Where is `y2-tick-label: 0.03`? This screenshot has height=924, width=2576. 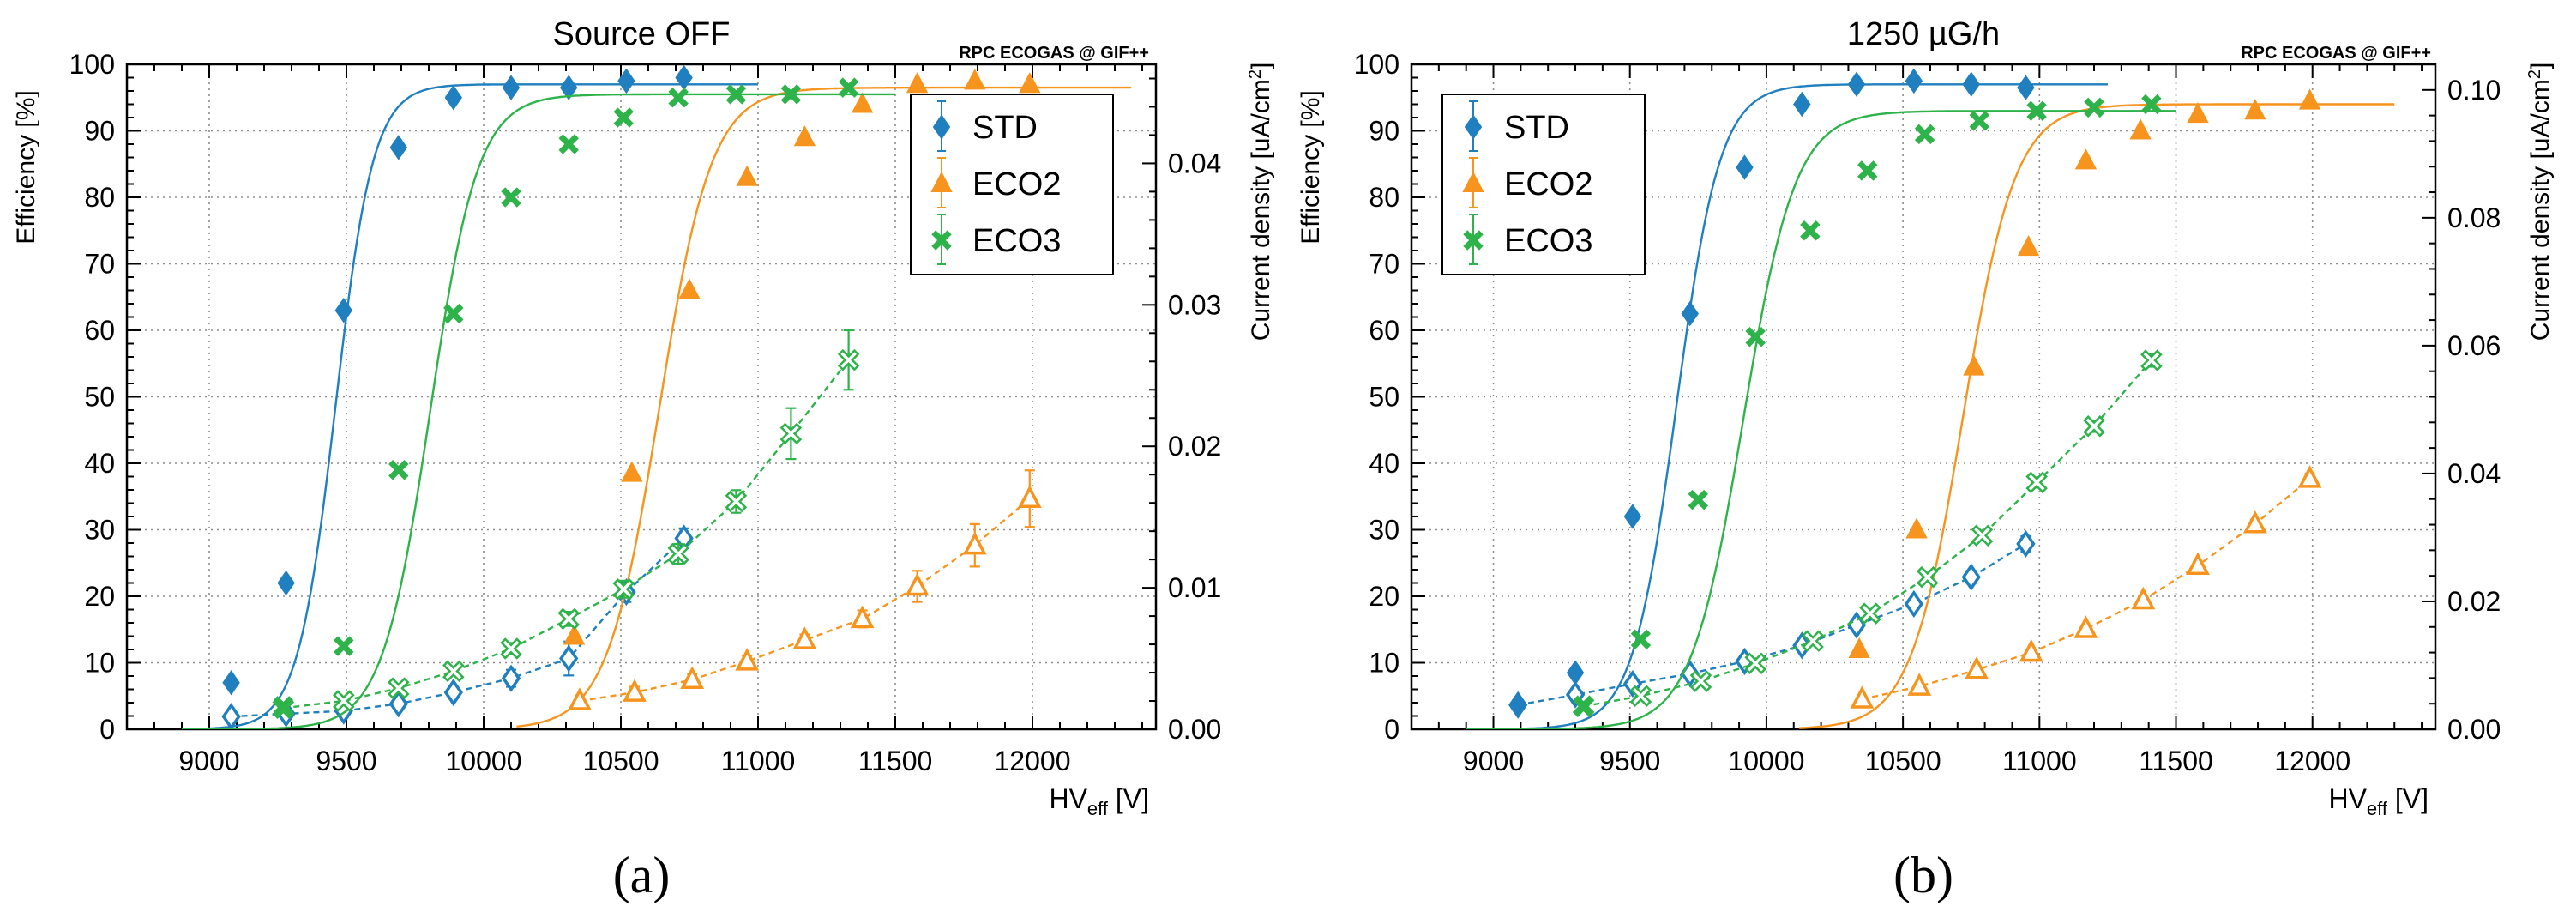
y2-tick-label: 0.03 is located at coordinates (1194, 304).